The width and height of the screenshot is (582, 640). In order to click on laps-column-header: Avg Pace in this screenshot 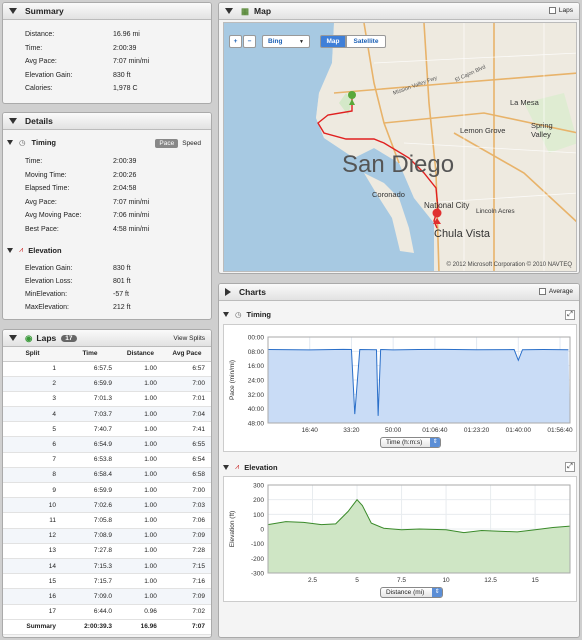, I will do `click(186, 354)`.